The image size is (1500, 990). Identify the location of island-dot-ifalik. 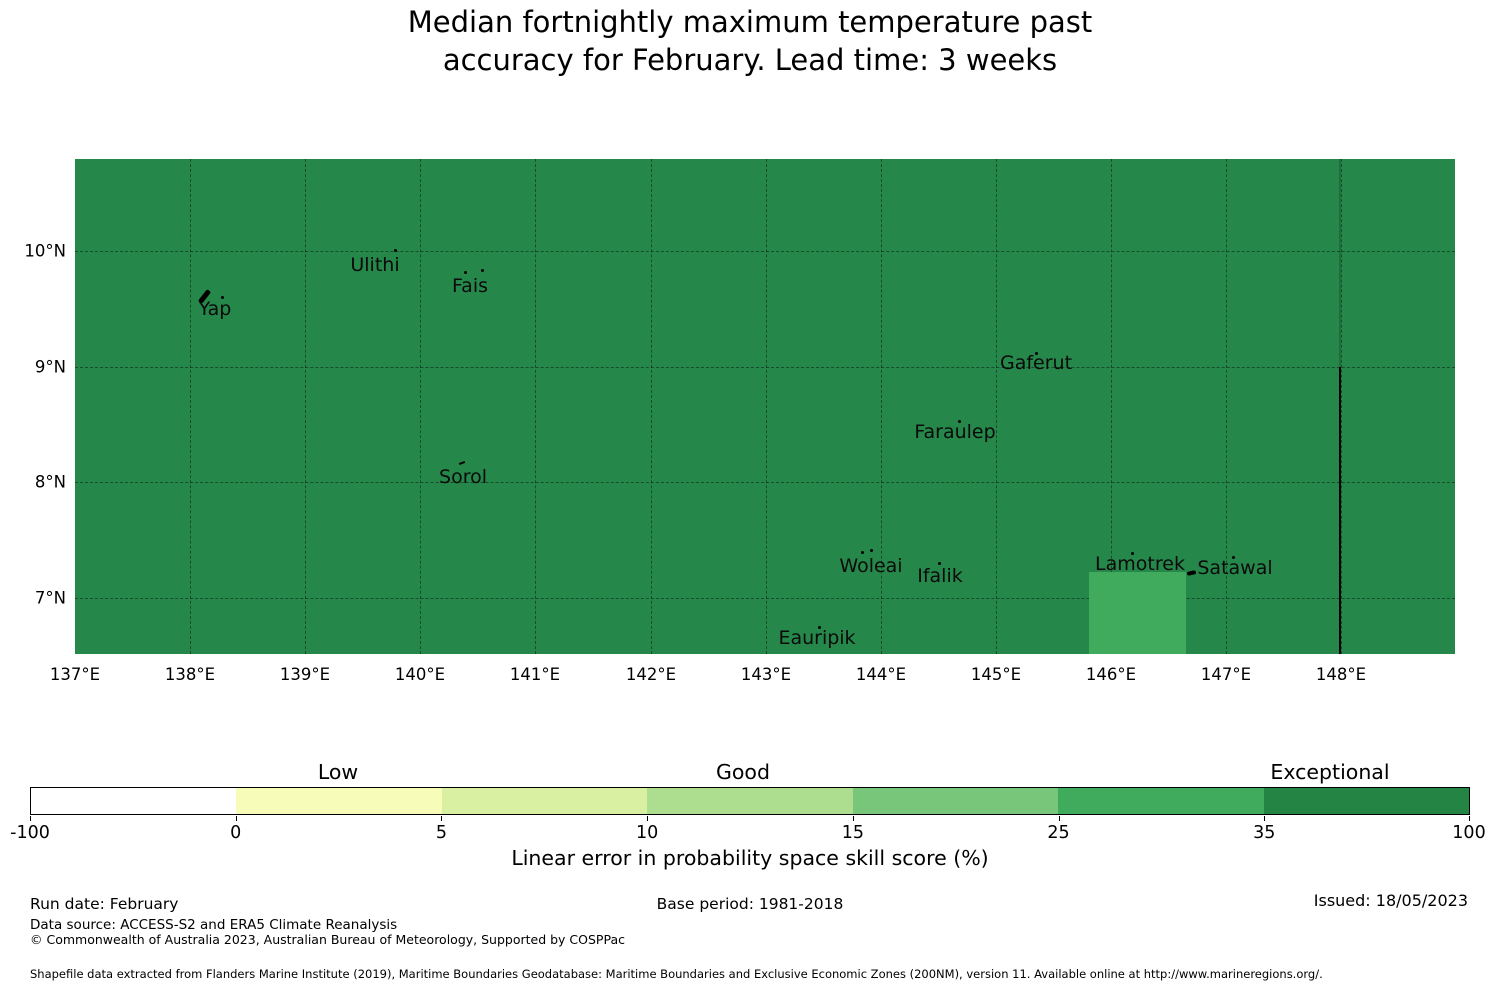
(939, 563).